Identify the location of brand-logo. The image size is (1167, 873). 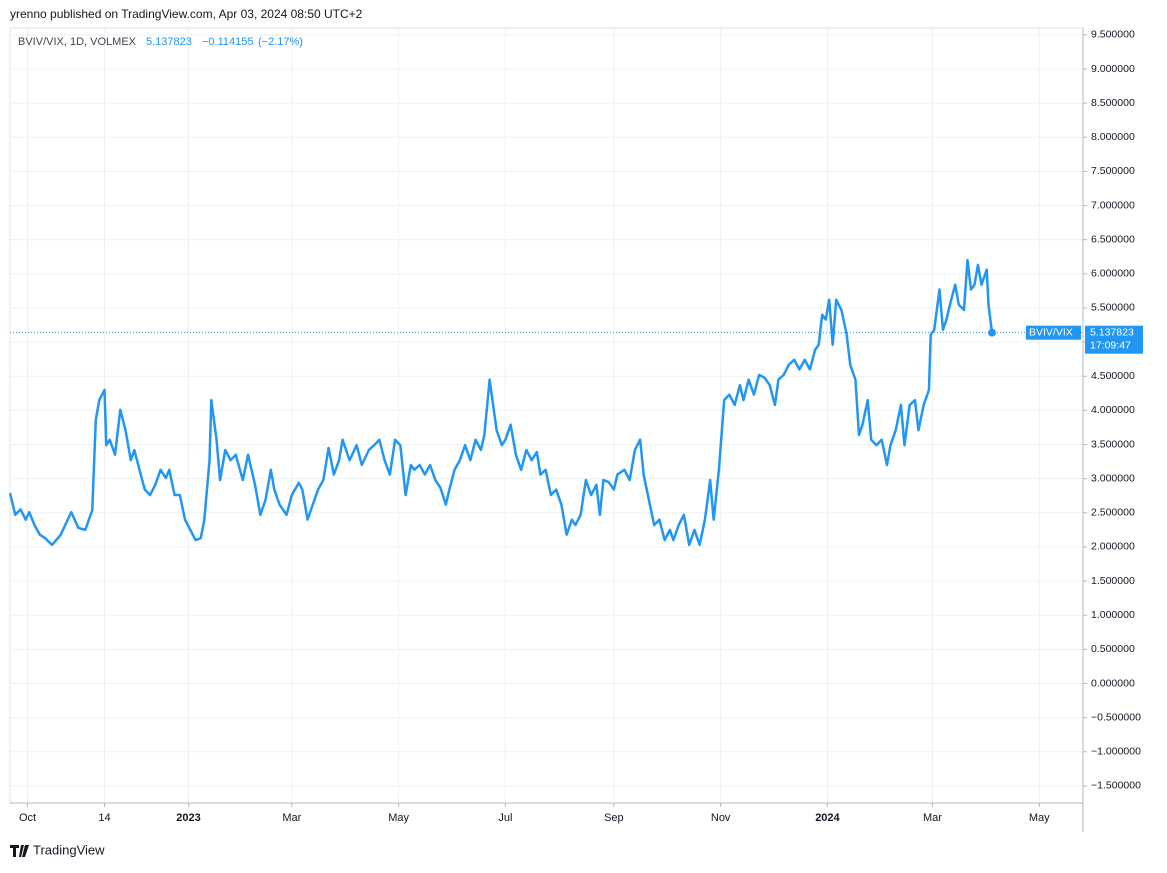
(19, 851).